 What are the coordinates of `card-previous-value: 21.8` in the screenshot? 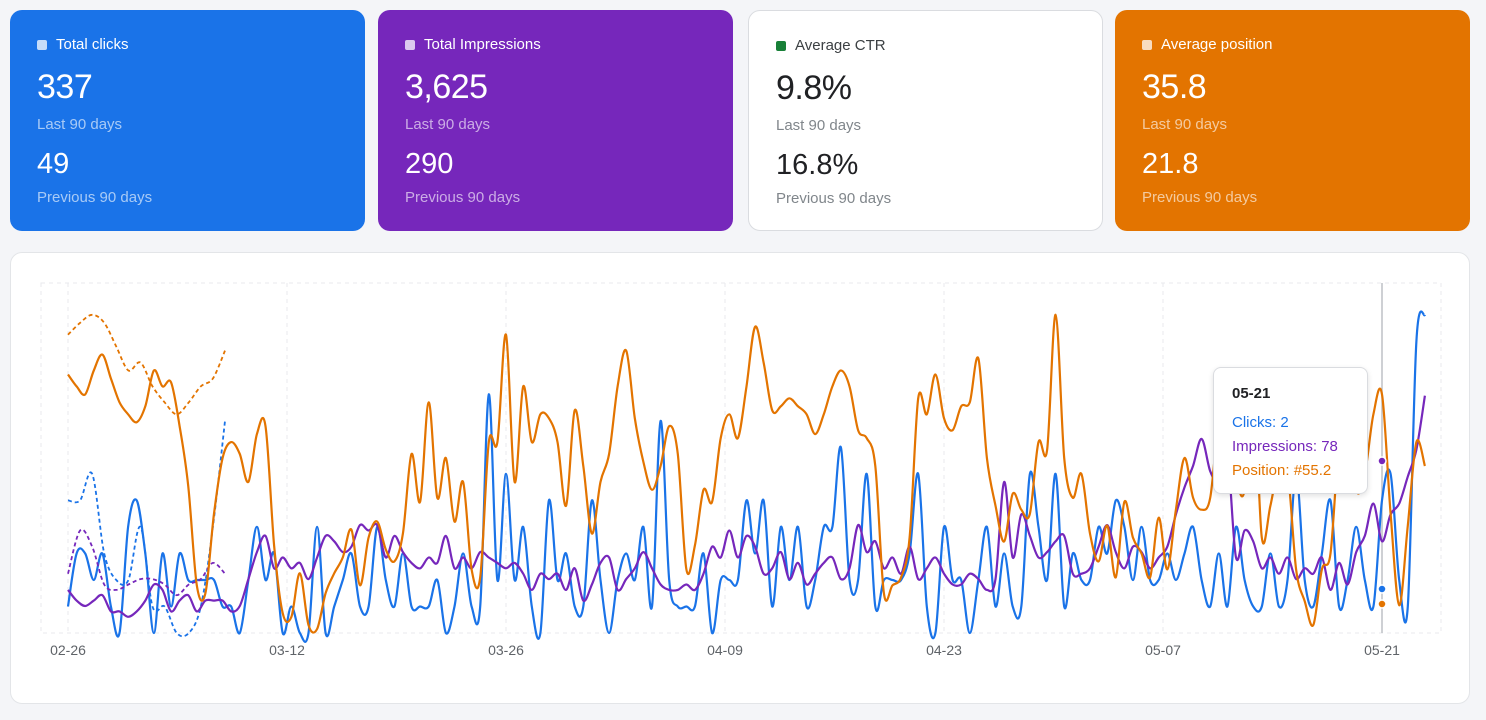 It's located at (1170, 164).